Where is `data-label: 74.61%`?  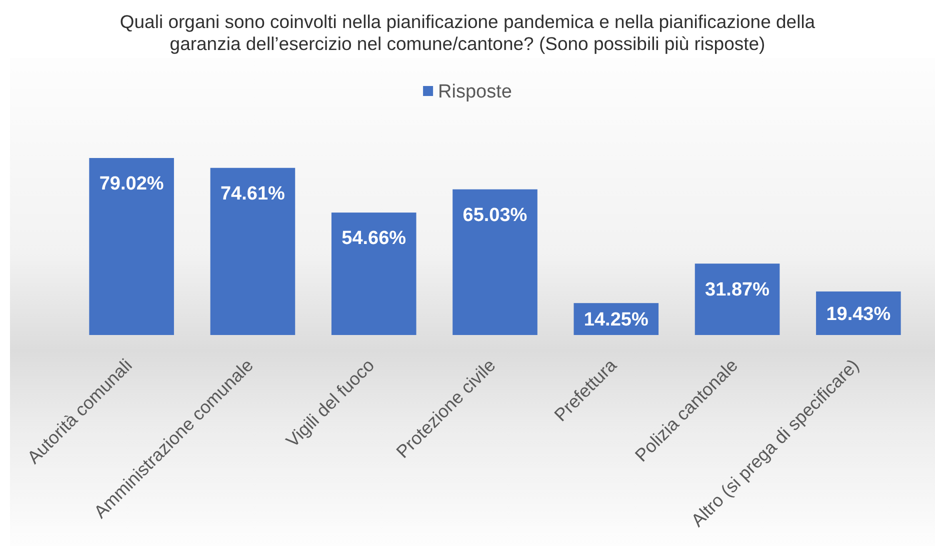 data-label: 74.61% is located at coordinates (253, 194).